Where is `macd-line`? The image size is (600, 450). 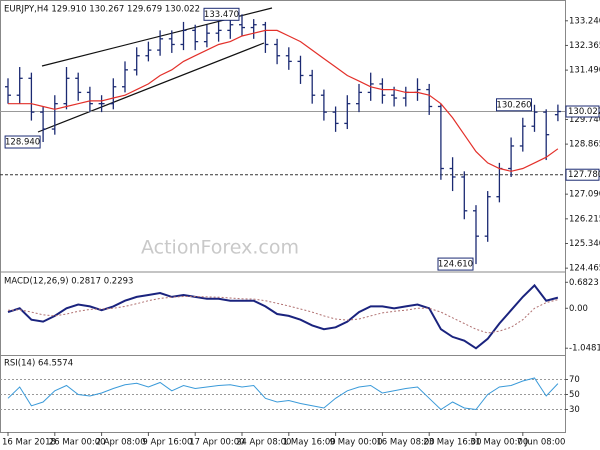 macd-line is located at coordinates (283, 316).